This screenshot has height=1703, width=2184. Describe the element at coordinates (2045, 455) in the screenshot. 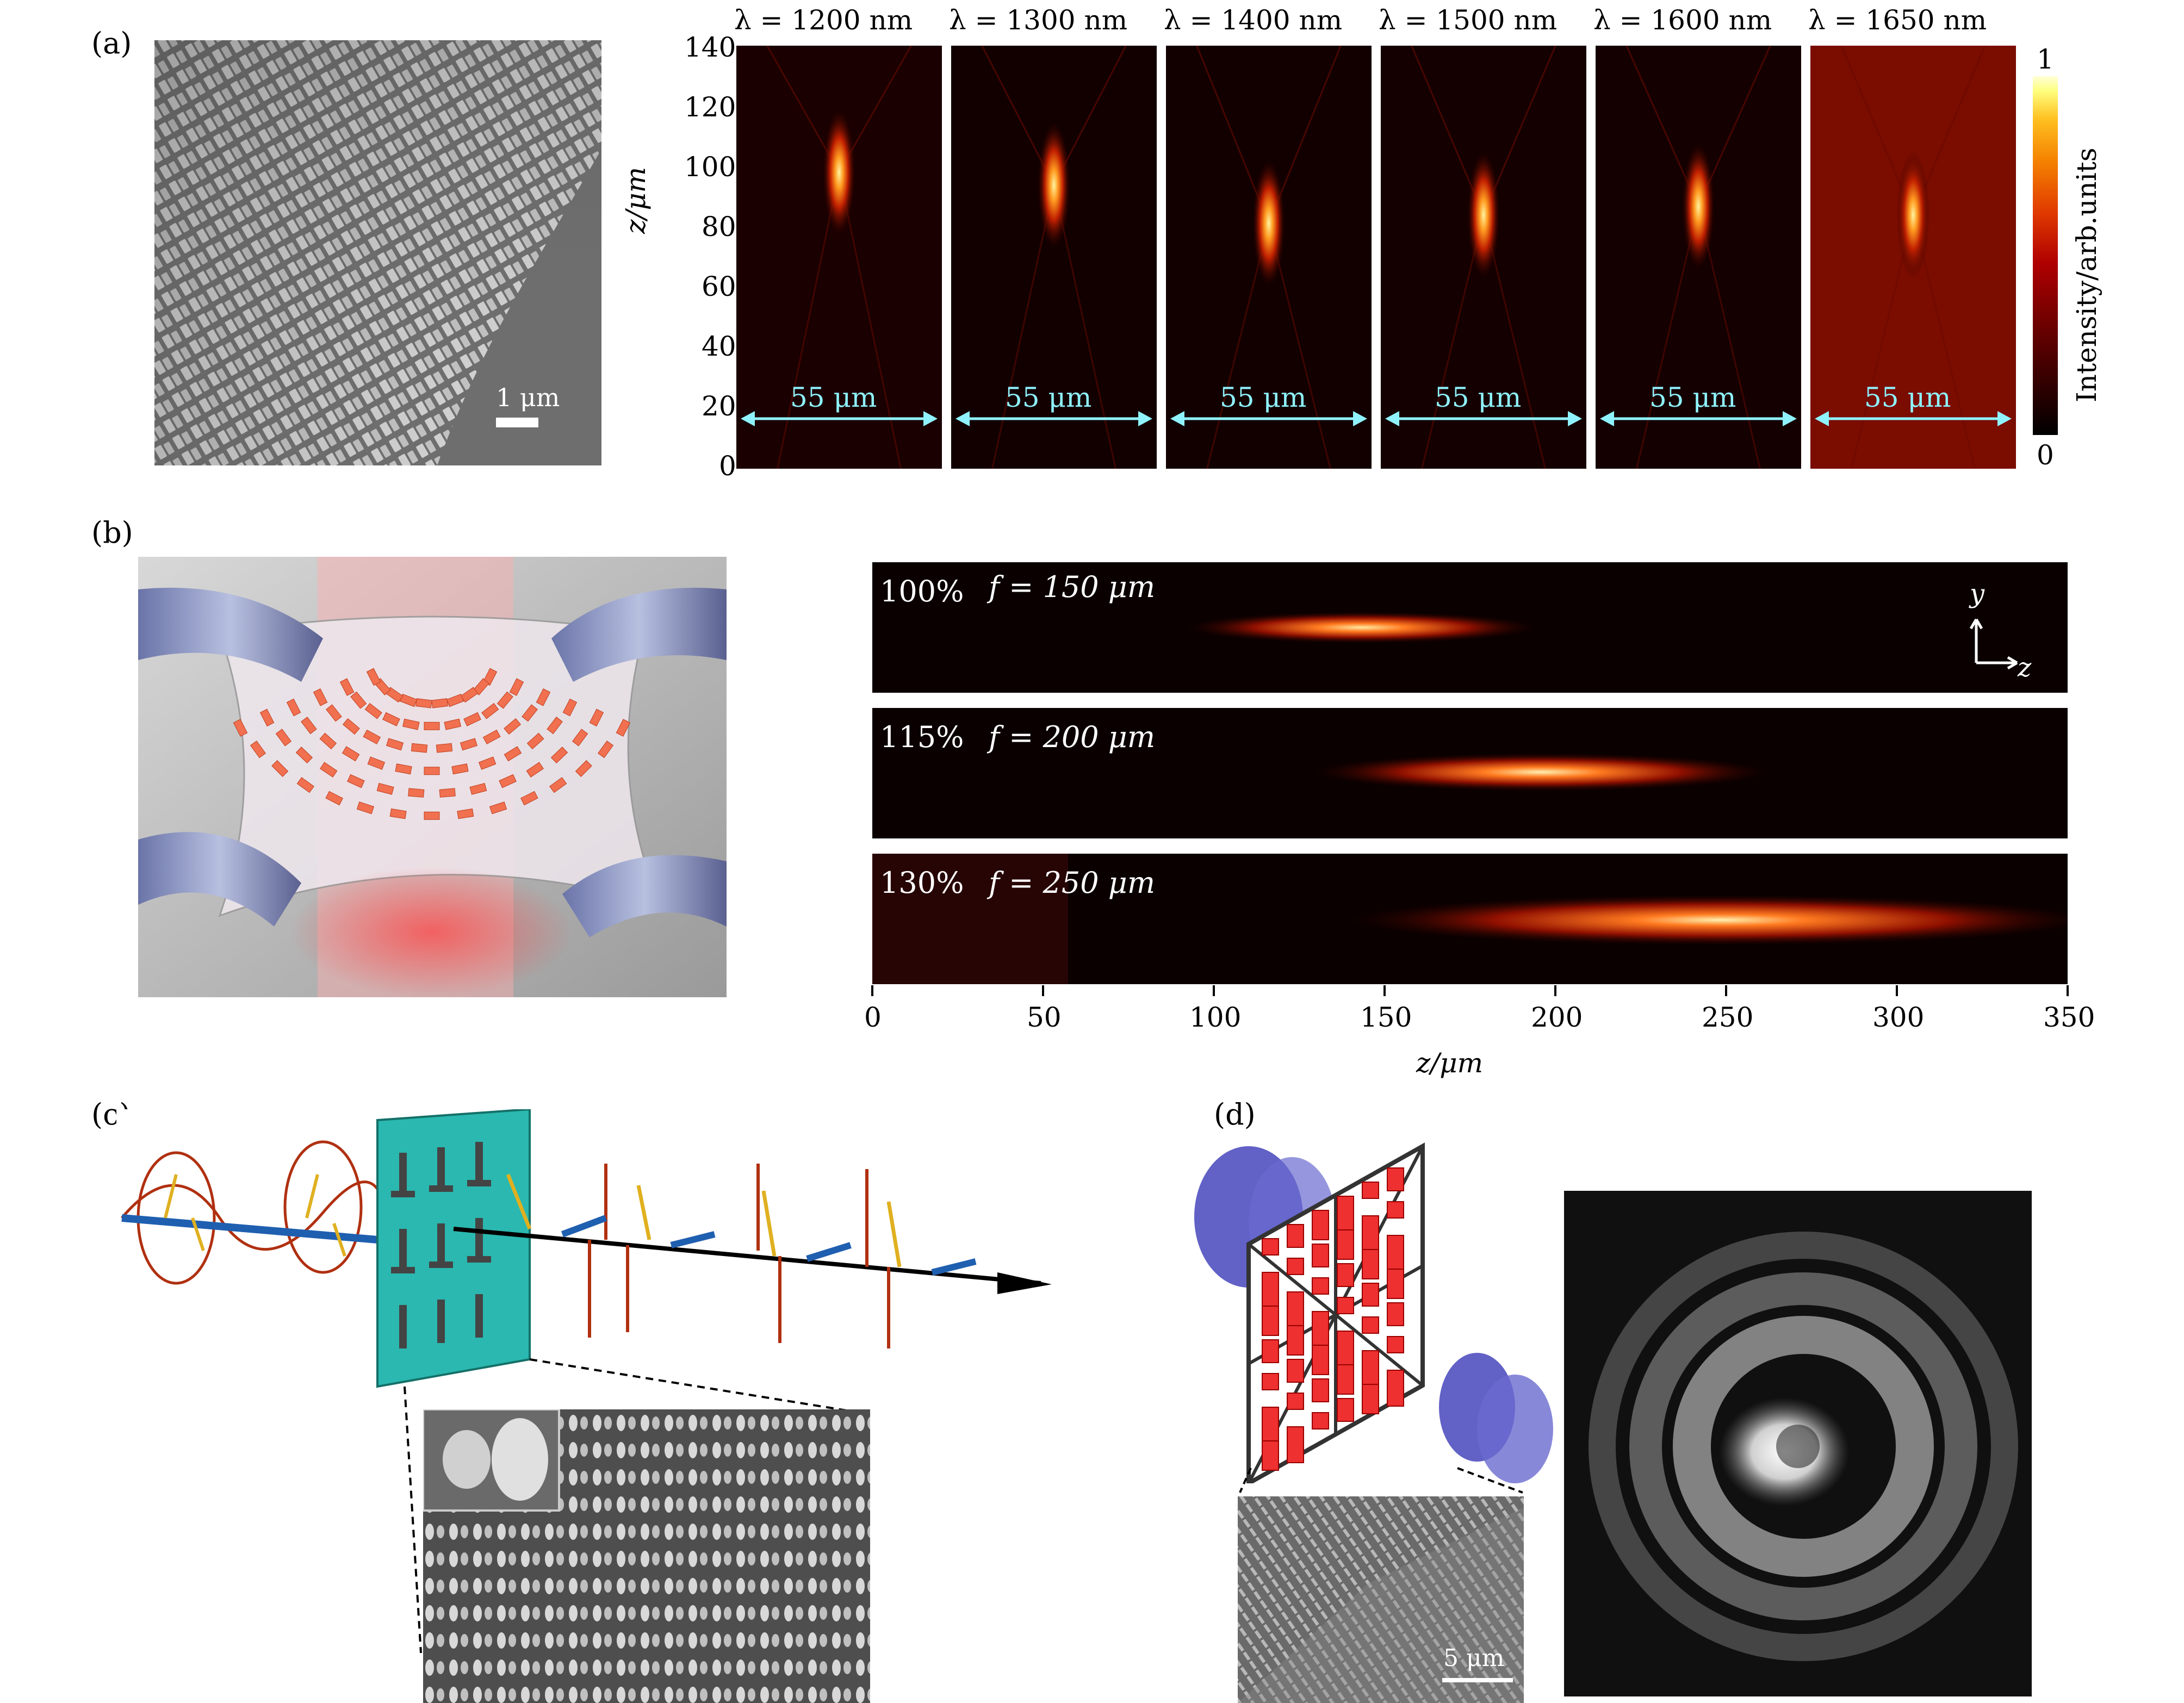

I see `colorbar-min: 0` at that location.